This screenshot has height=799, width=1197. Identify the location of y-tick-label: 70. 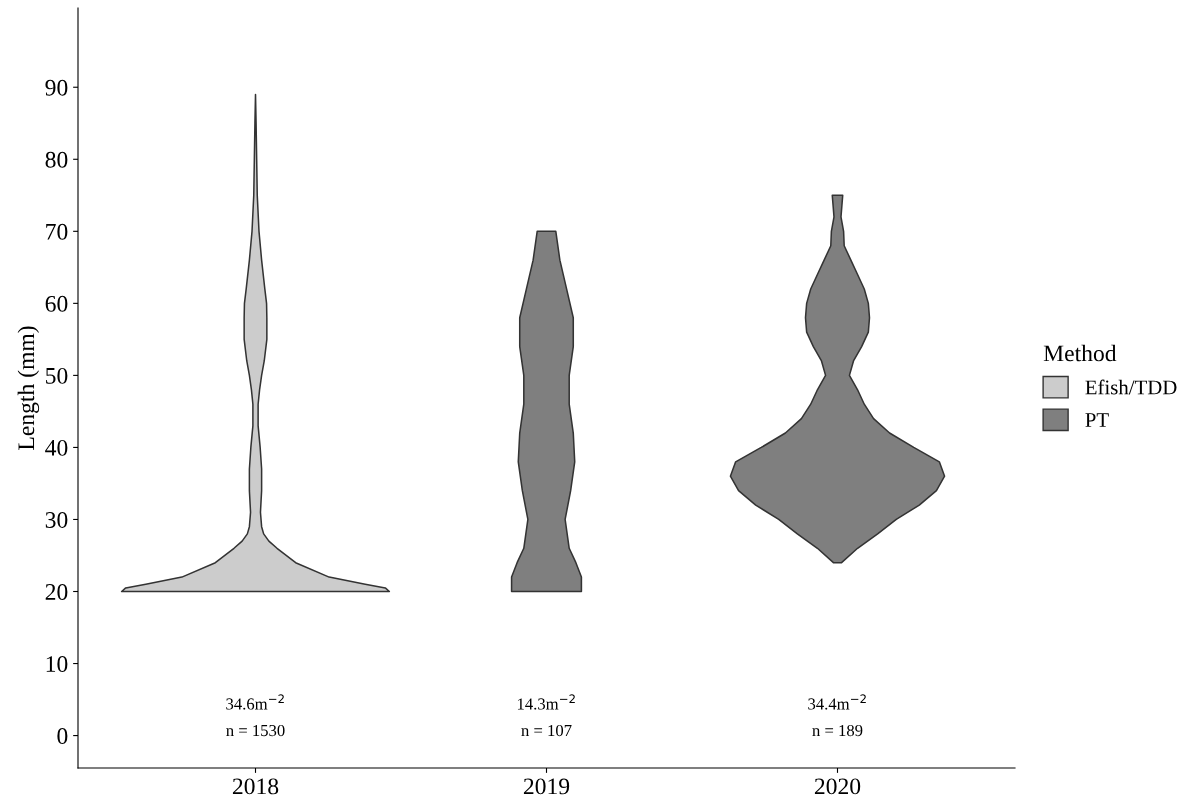
(57, 231).